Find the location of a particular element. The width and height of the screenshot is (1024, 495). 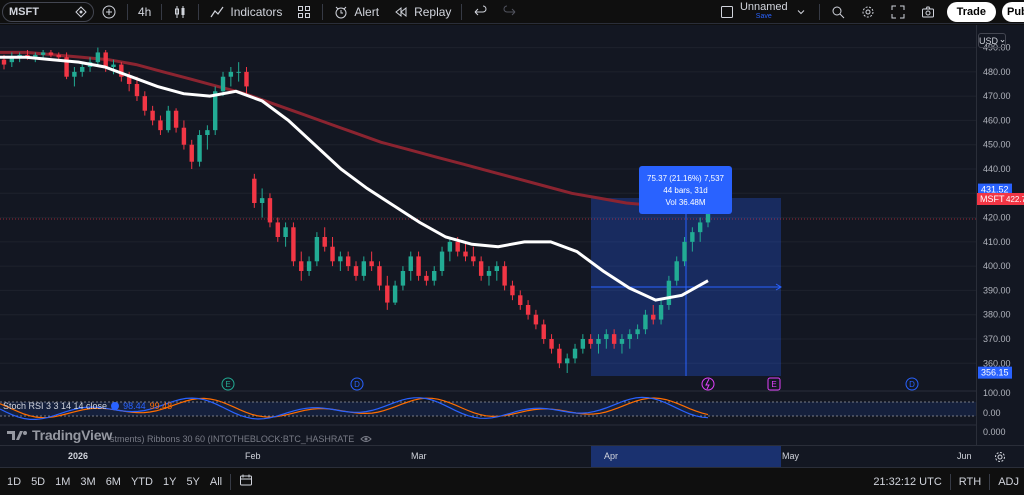

chevron-down-icon is located at coordinates (1002, 40).